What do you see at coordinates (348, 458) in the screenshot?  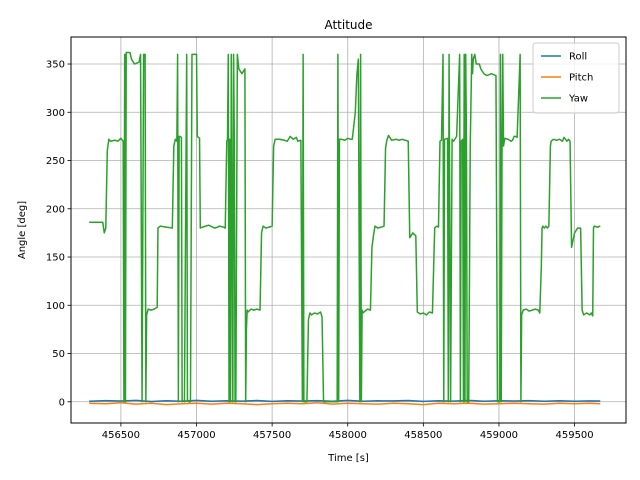 I see `x-axis-label: Time [s]` at bounding box center [348, 458].